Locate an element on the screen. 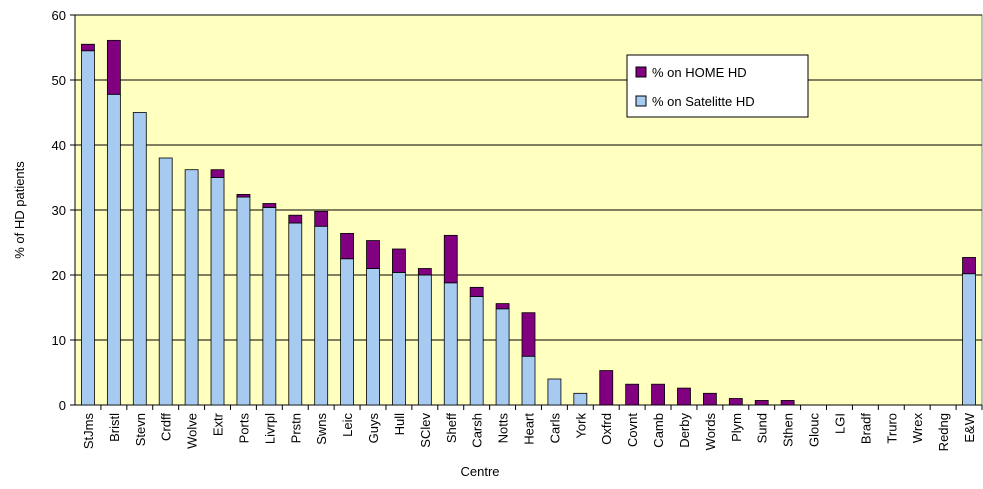 The height and width of the screenshot is (489, 983). x-tick-label: Prstn is located at coordinates (295, 428).